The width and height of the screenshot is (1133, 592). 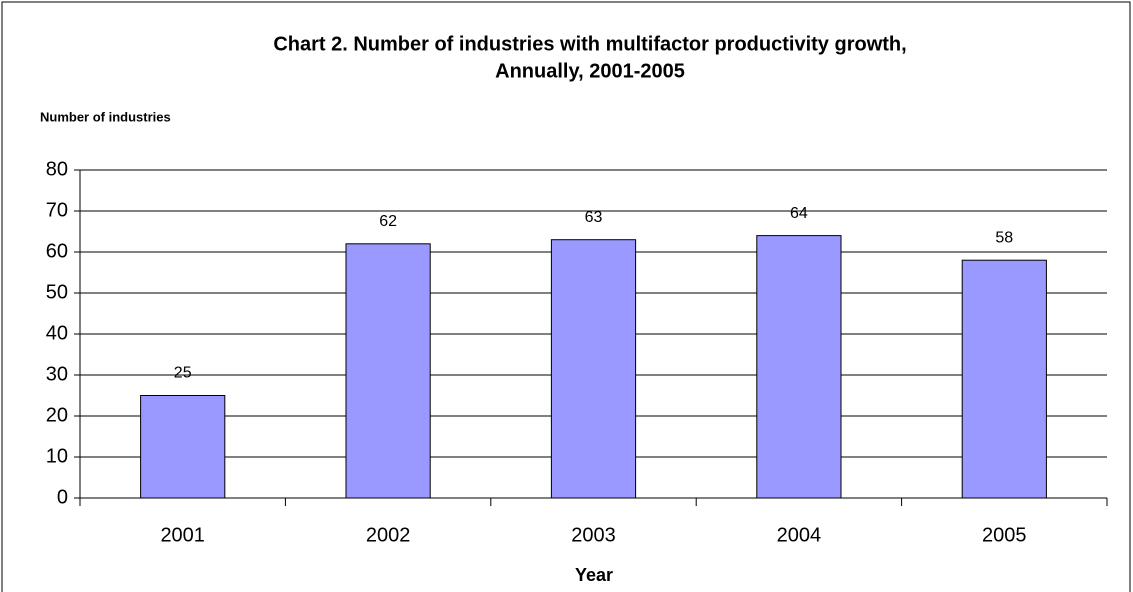 What do you see at coordinates (57, 169) in the screenshot?
I see `y-tick-label: 80` at bounding box center [57, 169].